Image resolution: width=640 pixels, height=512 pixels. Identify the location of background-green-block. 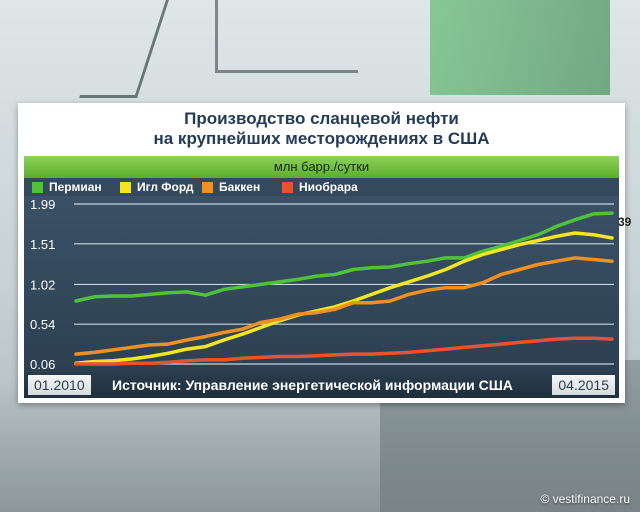
(520, 47).